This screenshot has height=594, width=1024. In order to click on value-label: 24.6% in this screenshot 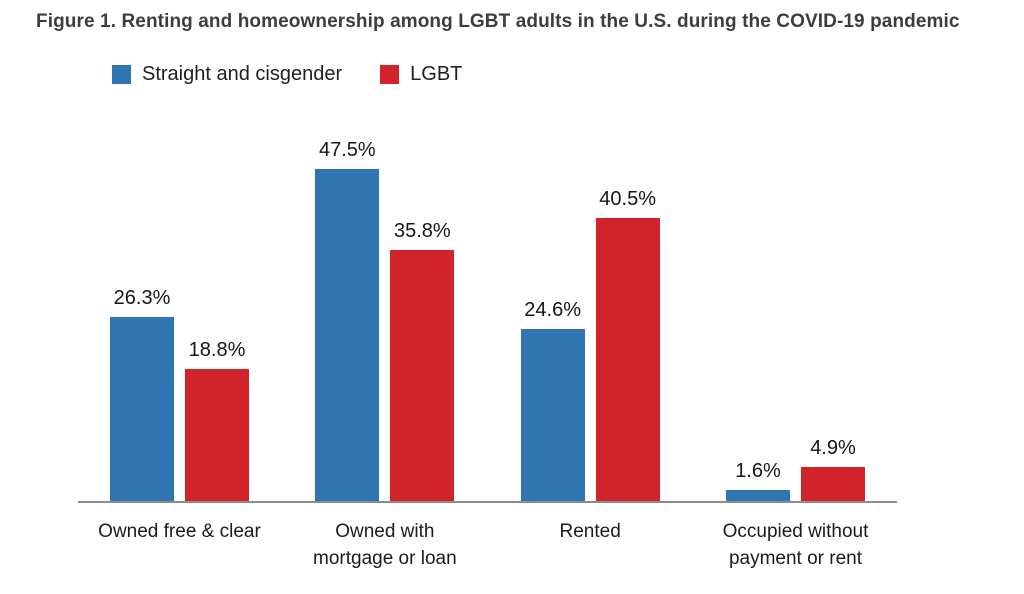, I will do `click(553, 309)`.